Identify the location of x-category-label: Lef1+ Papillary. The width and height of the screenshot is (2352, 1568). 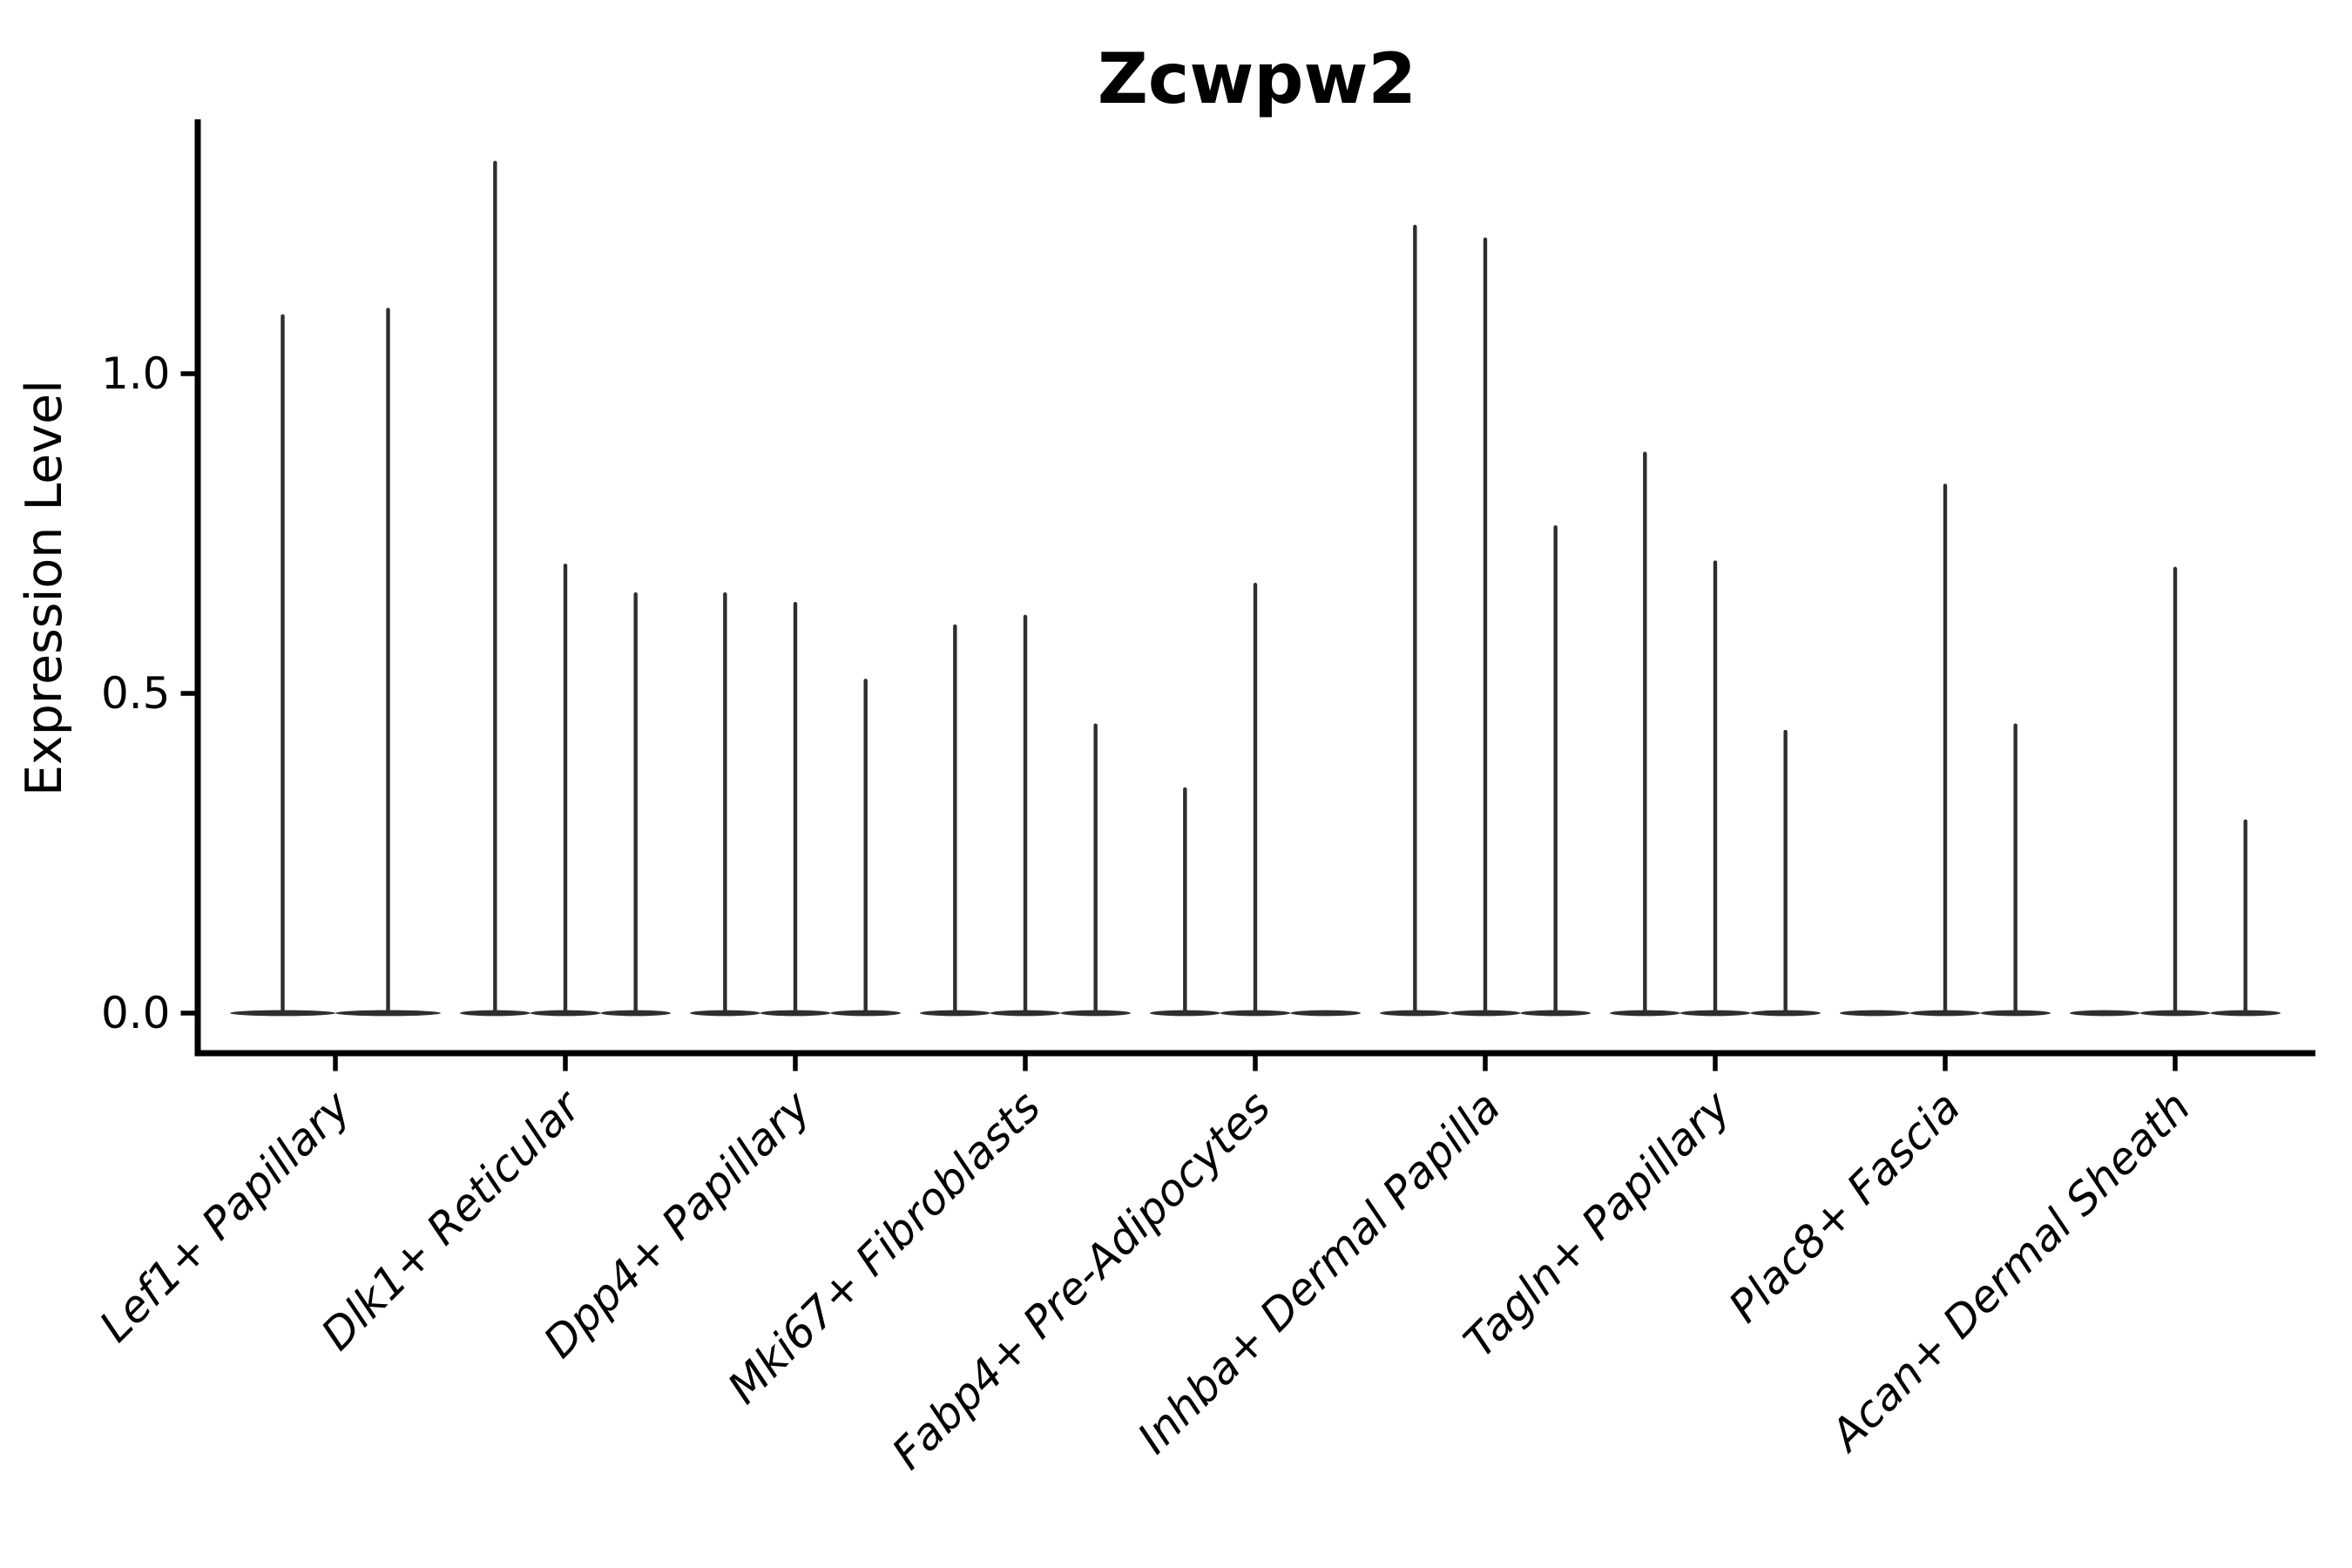
(225, 1215).